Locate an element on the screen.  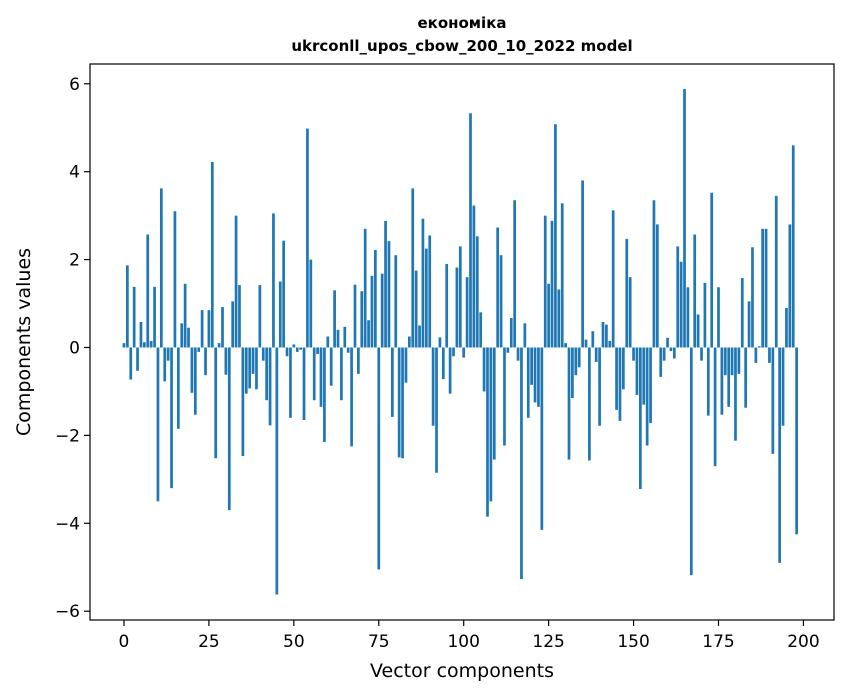
y-tick-label: 2 is located at coordinates (74, 261).